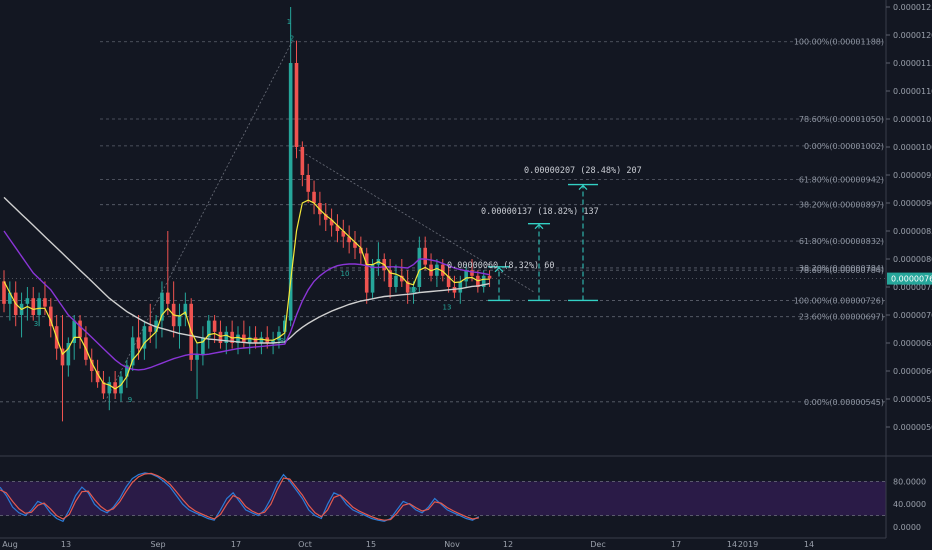 The width and height of the screenshot is (932, 550). I want to click on oscillator-pane, so click(443, 497).